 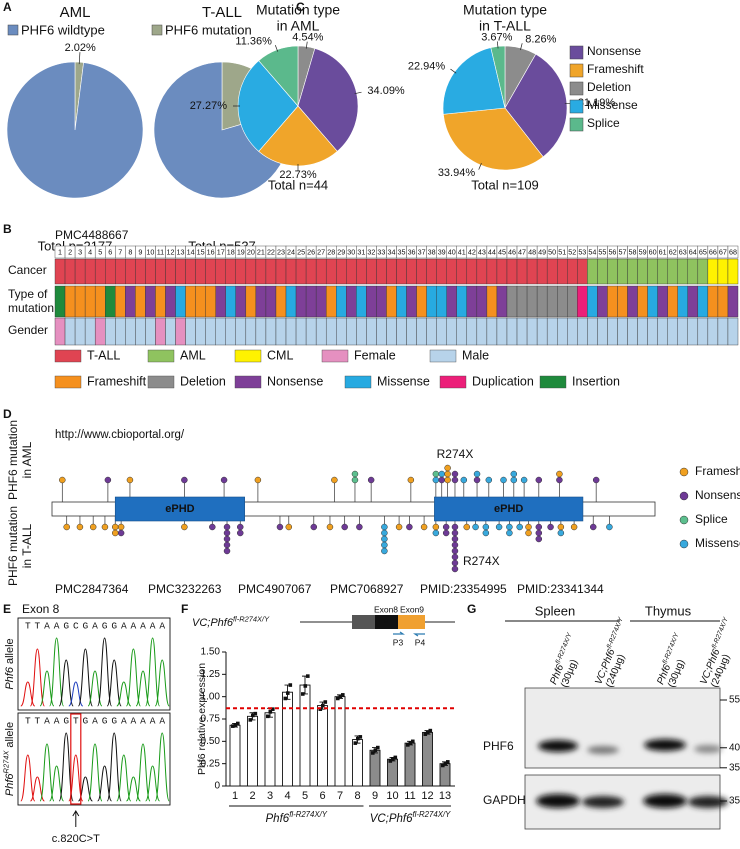 What do you see at coordinates (643, 251) in the screenshot?
I see `column-number: 59` at bounding box center [643, 251].